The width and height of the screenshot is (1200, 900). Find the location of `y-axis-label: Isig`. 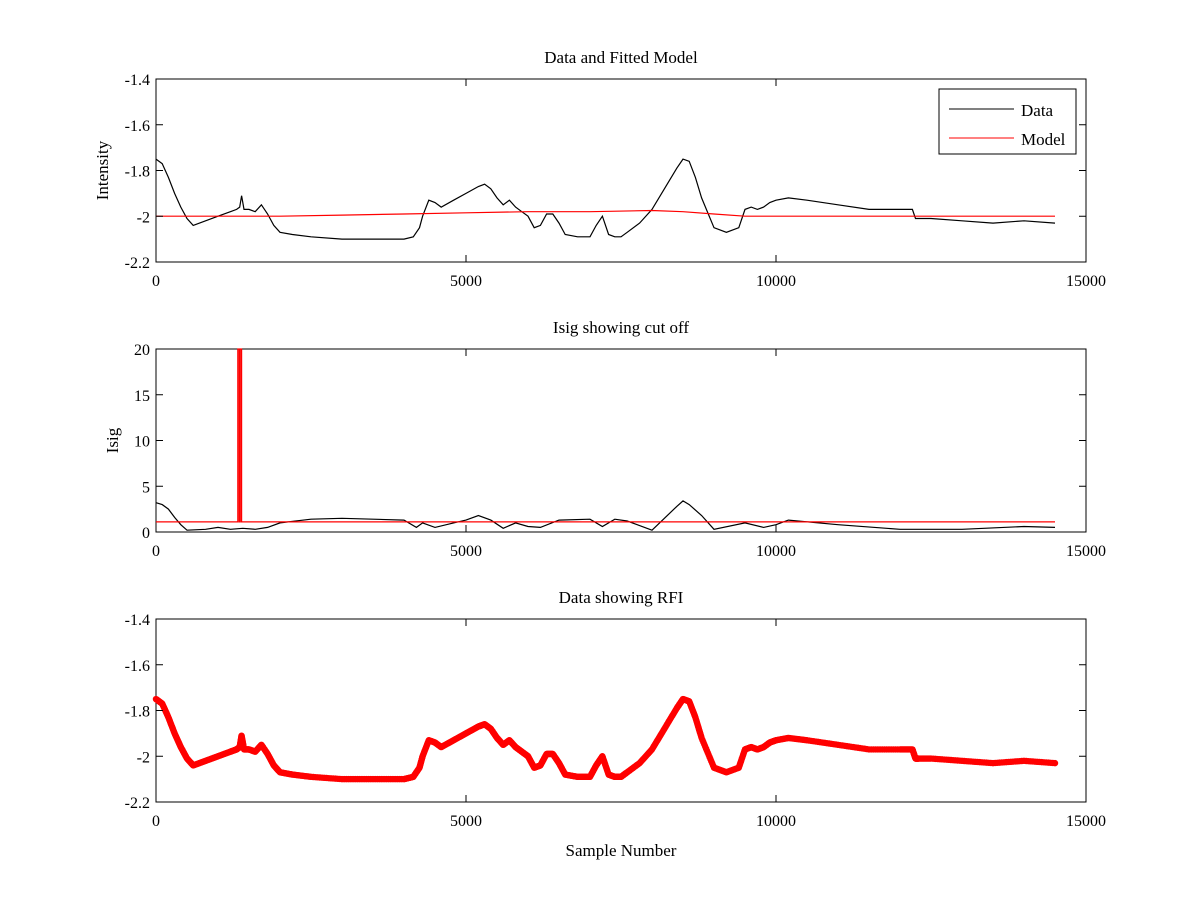

y-axis-label: Isig is located at coordinates (112, 440).